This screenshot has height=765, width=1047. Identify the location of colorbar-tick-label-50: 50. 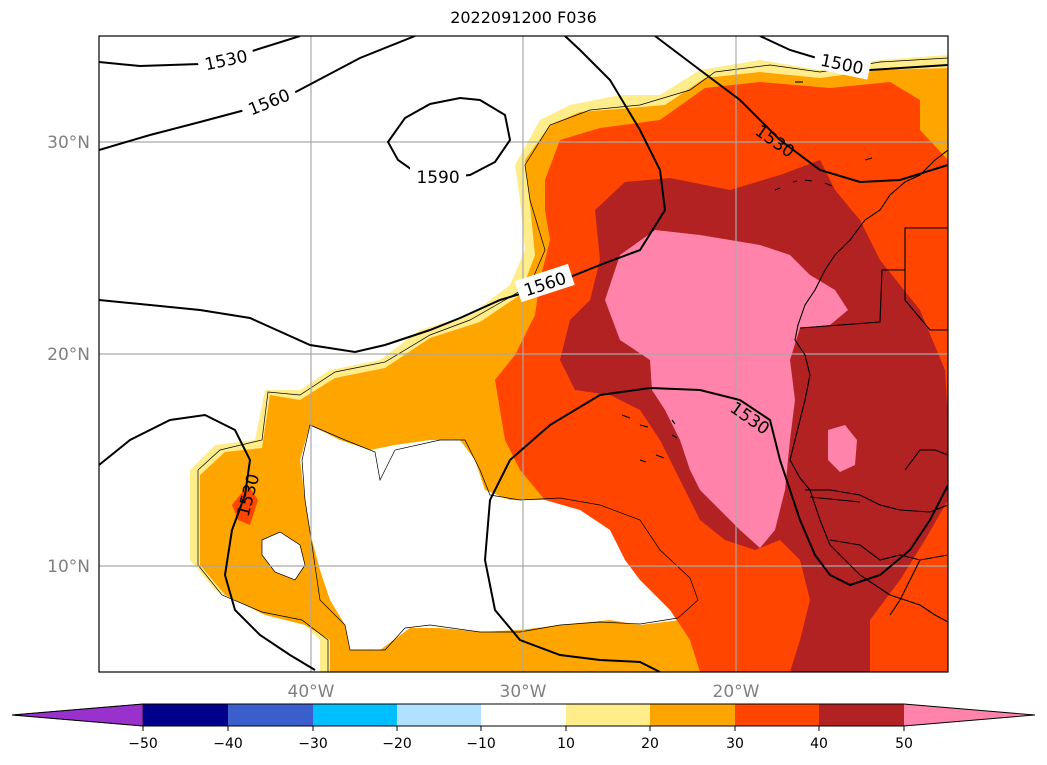
(904, 744).